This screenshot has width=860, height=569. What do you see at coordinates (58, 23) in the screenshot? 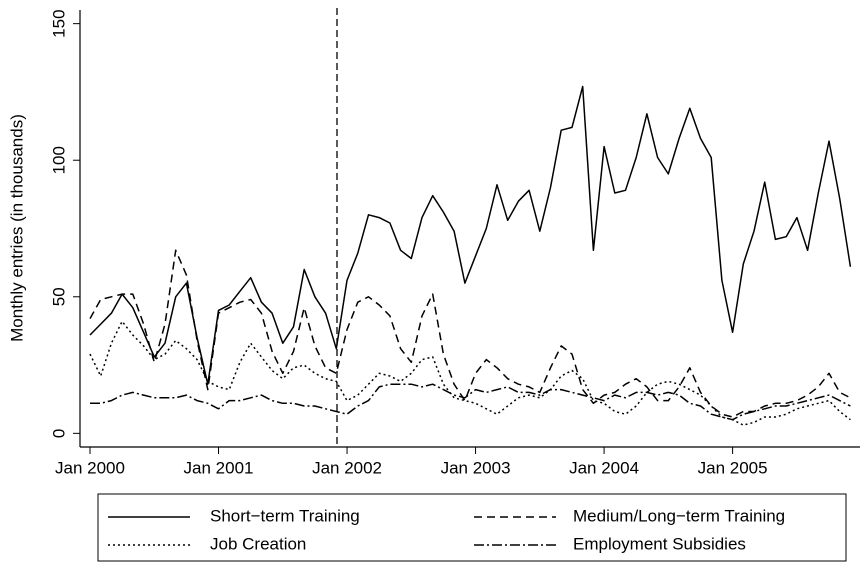
I see `y-tick-label: 150` at bounding box center [58, 23].